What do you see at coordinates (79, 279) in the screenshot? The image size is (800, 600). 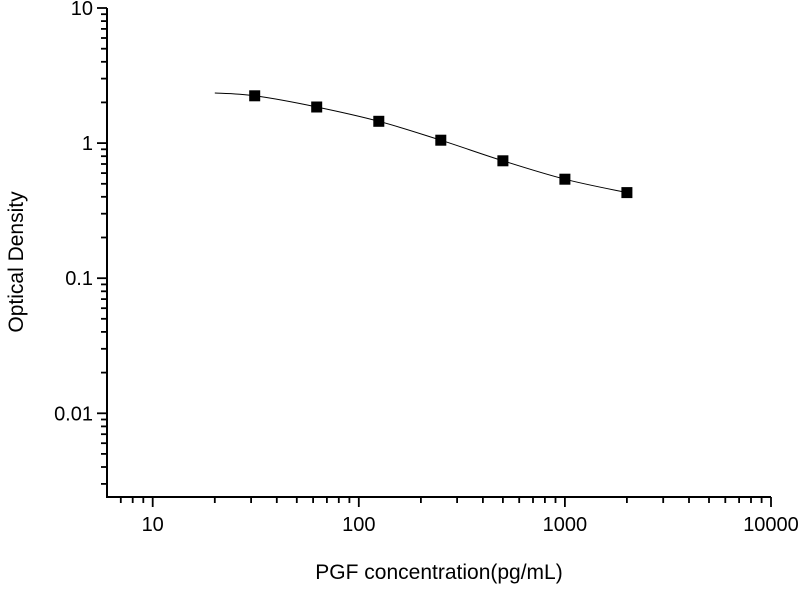 I see `y-tick-label: 0.1` at bounding box center [79, 279].